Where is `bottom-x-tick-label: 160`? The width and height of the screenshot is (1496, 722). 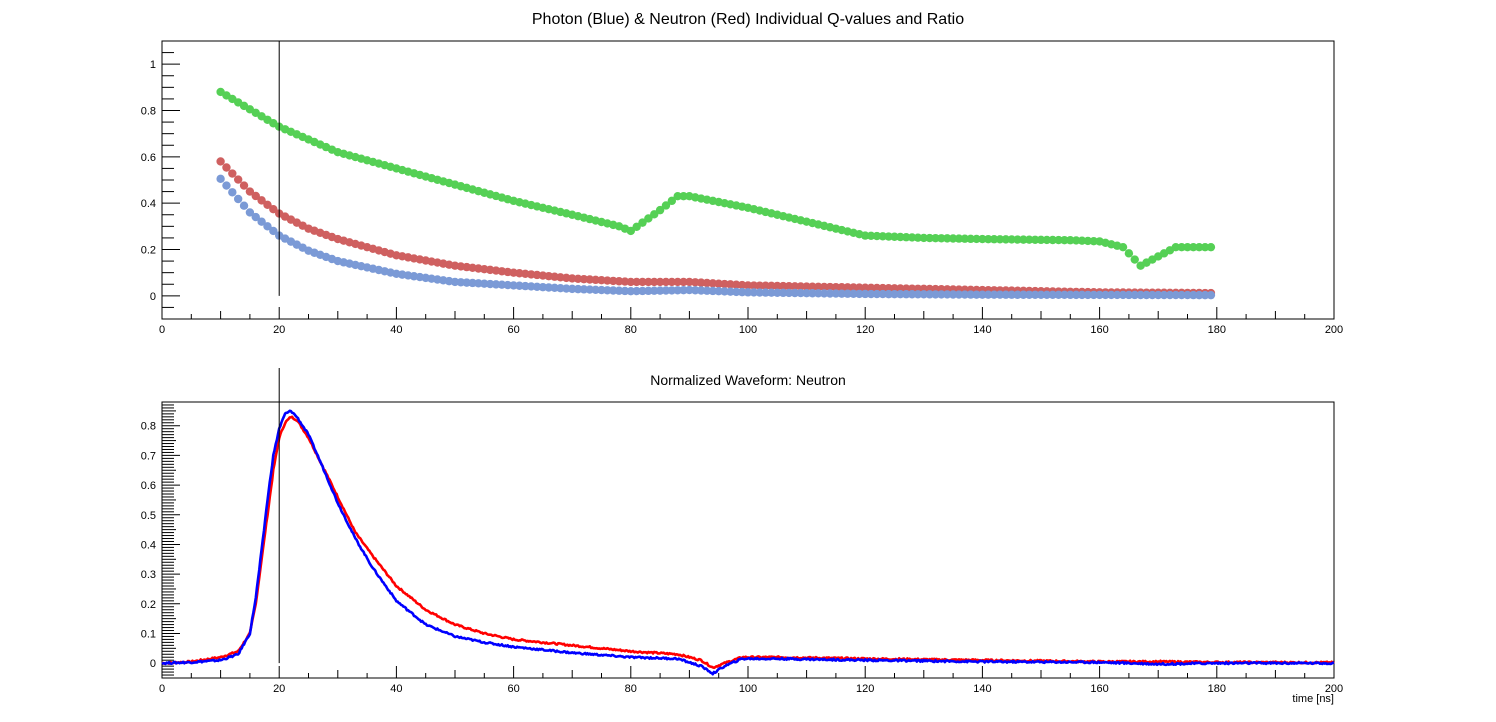 bottom-x-tick-label: 160 is located at coordinates (1099, 689).